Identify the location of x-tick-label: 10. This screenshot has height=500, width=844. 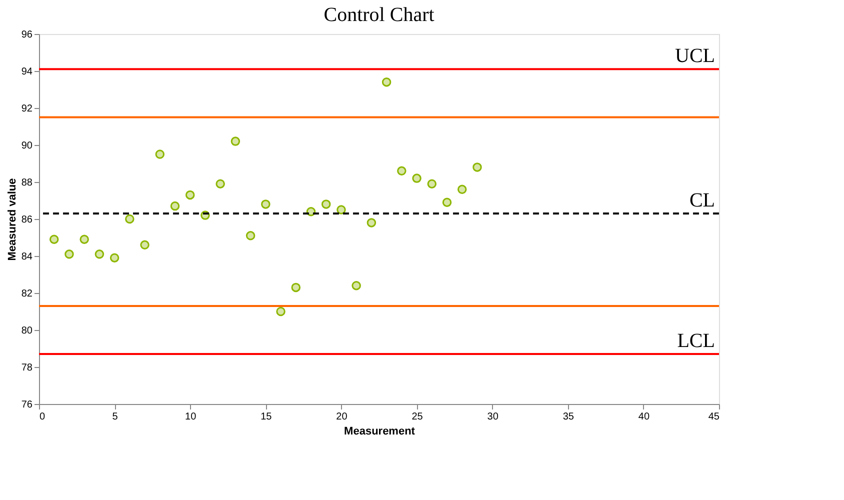
(191, 417).